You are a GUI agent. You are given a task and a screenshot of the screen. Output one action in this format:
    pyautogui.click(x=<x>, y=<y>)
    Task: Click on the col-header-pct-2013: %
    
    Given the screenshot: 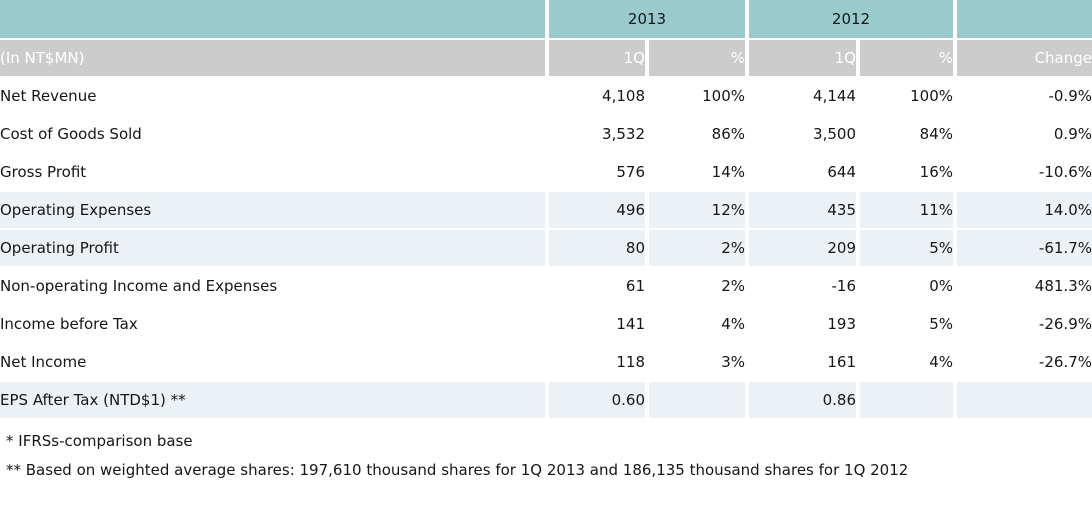 What is the action you would take?
    pyautogui.click(x=695, y=59)
    